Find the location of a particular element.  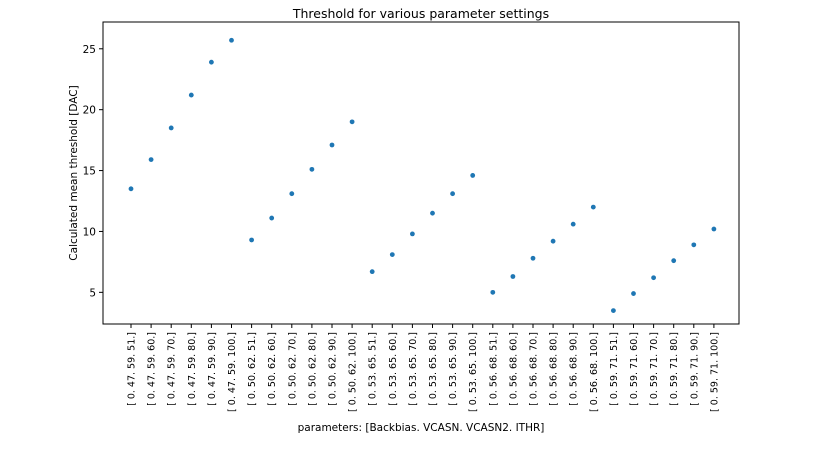

x-tick-label: [ 0. 50. 62. 80.] is located at coordinates (312, 369).